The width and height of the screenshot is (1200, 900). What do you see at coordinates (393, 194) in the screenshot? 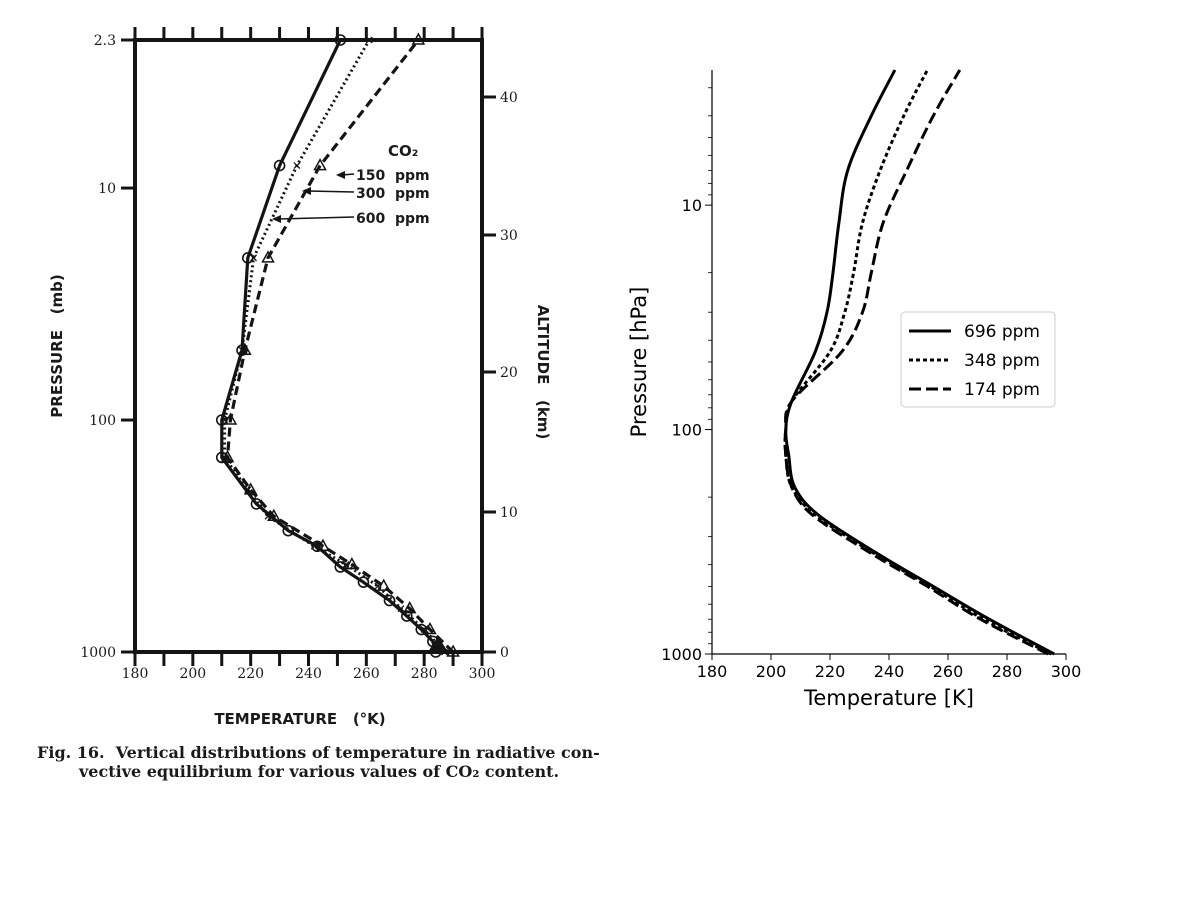
I see `left-annotation-label: 300 ppm` at bounding box center [393, 194].